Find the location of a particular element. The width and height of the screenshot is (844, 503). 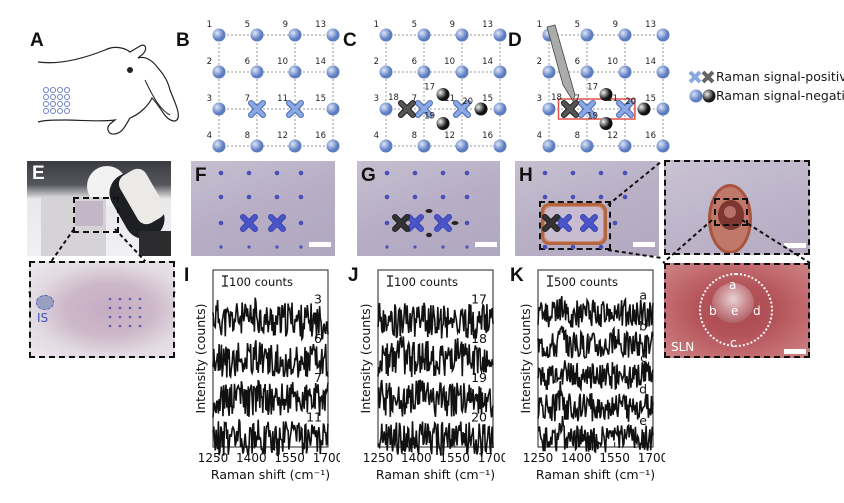

x-tick-label: 1250 is located at coordinates (378, 458).